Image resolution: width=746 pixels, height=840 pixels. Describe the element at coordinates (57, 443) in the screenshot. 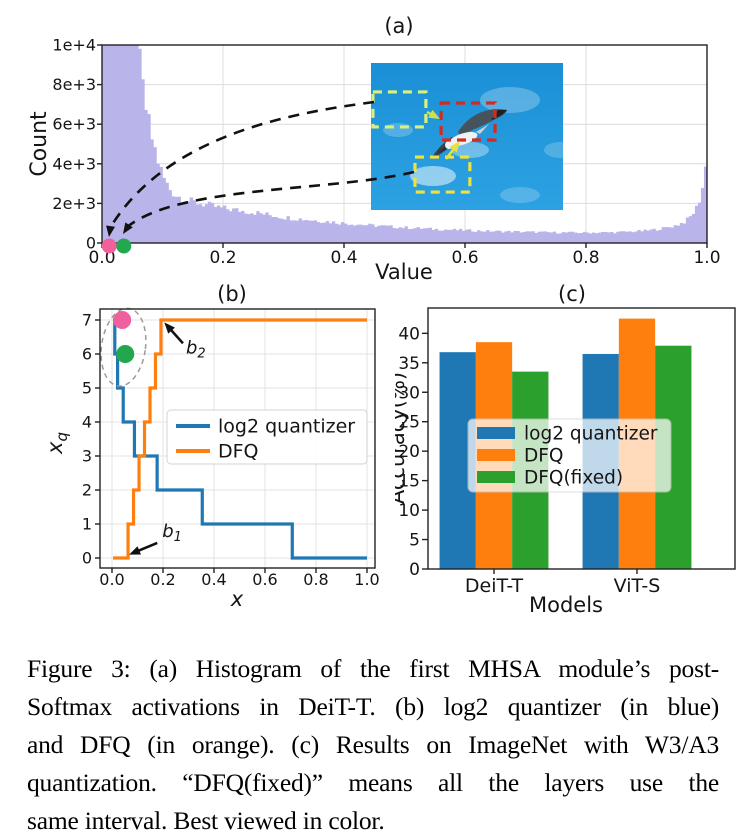

I see `y-axis-label: xq` at that location.